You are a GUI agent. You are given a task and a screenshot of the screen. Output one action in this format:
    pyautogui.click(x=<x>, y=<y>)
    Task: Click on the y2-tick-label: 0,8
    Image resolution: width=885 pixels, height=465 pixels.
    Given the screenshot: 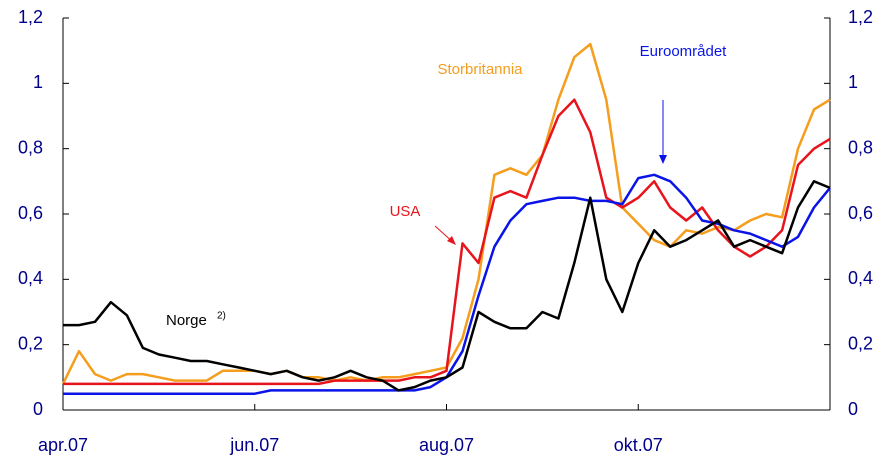 What is the action you would take?
    pyautogui.click(x=860, y=147)
    